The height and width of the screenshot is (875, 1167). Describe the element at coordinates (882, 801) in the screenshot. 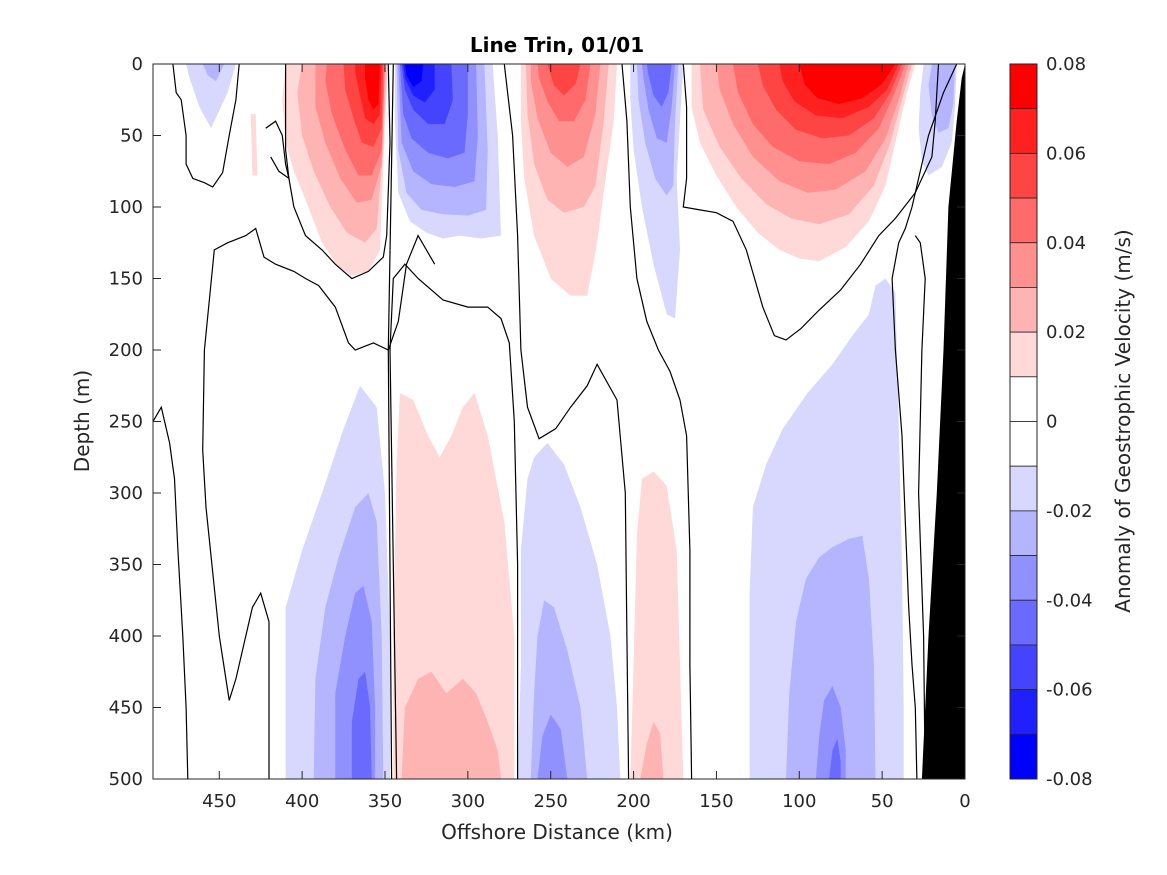

I see `x-tick-label: 50` at that location.